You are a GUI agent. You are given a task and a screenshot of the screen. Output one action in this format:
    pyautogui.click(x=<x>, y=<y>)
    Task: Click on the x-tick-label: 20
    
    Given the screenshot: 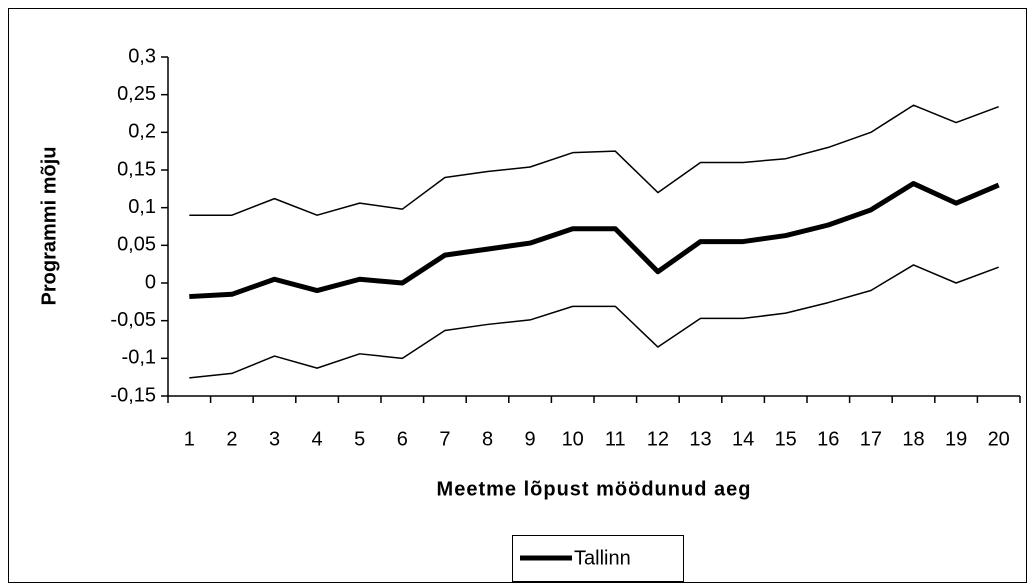 What is the action you would take?
    pyautogui.click(x=999, y=439)
    